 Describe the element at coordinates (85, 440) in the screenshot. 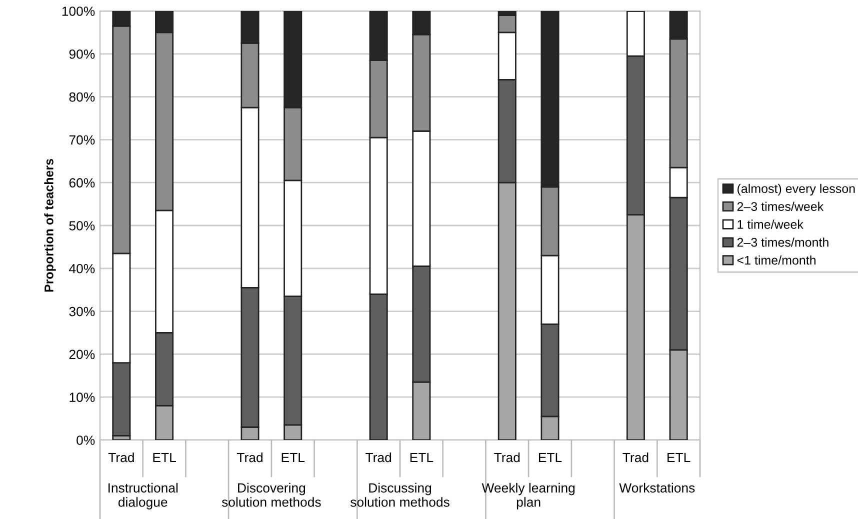

I see `y-tick-label: 0%` at that location.